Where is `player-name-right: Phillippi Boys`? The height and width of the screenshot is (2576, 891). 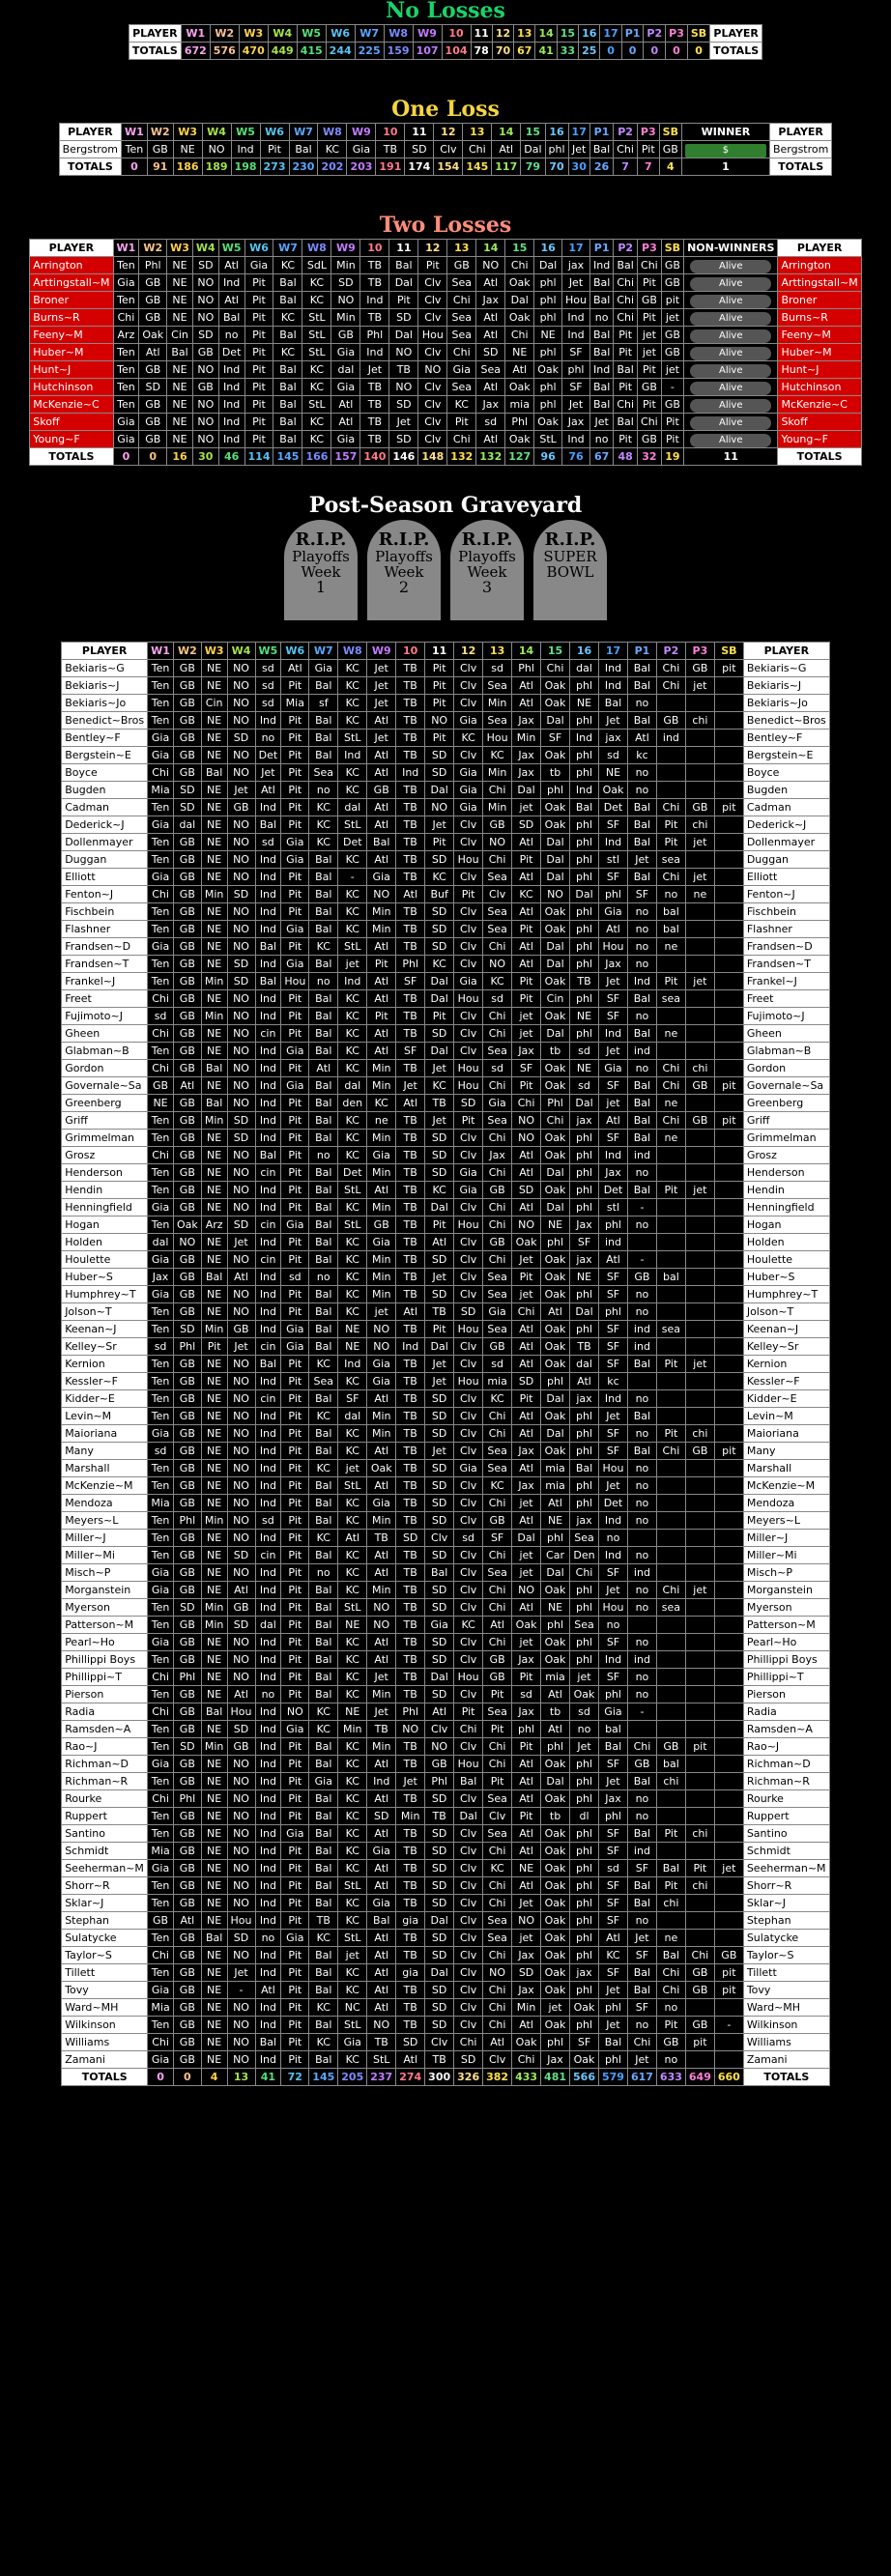 player-name-right: Phillippi Boys is located at coordinates (786, 1660).